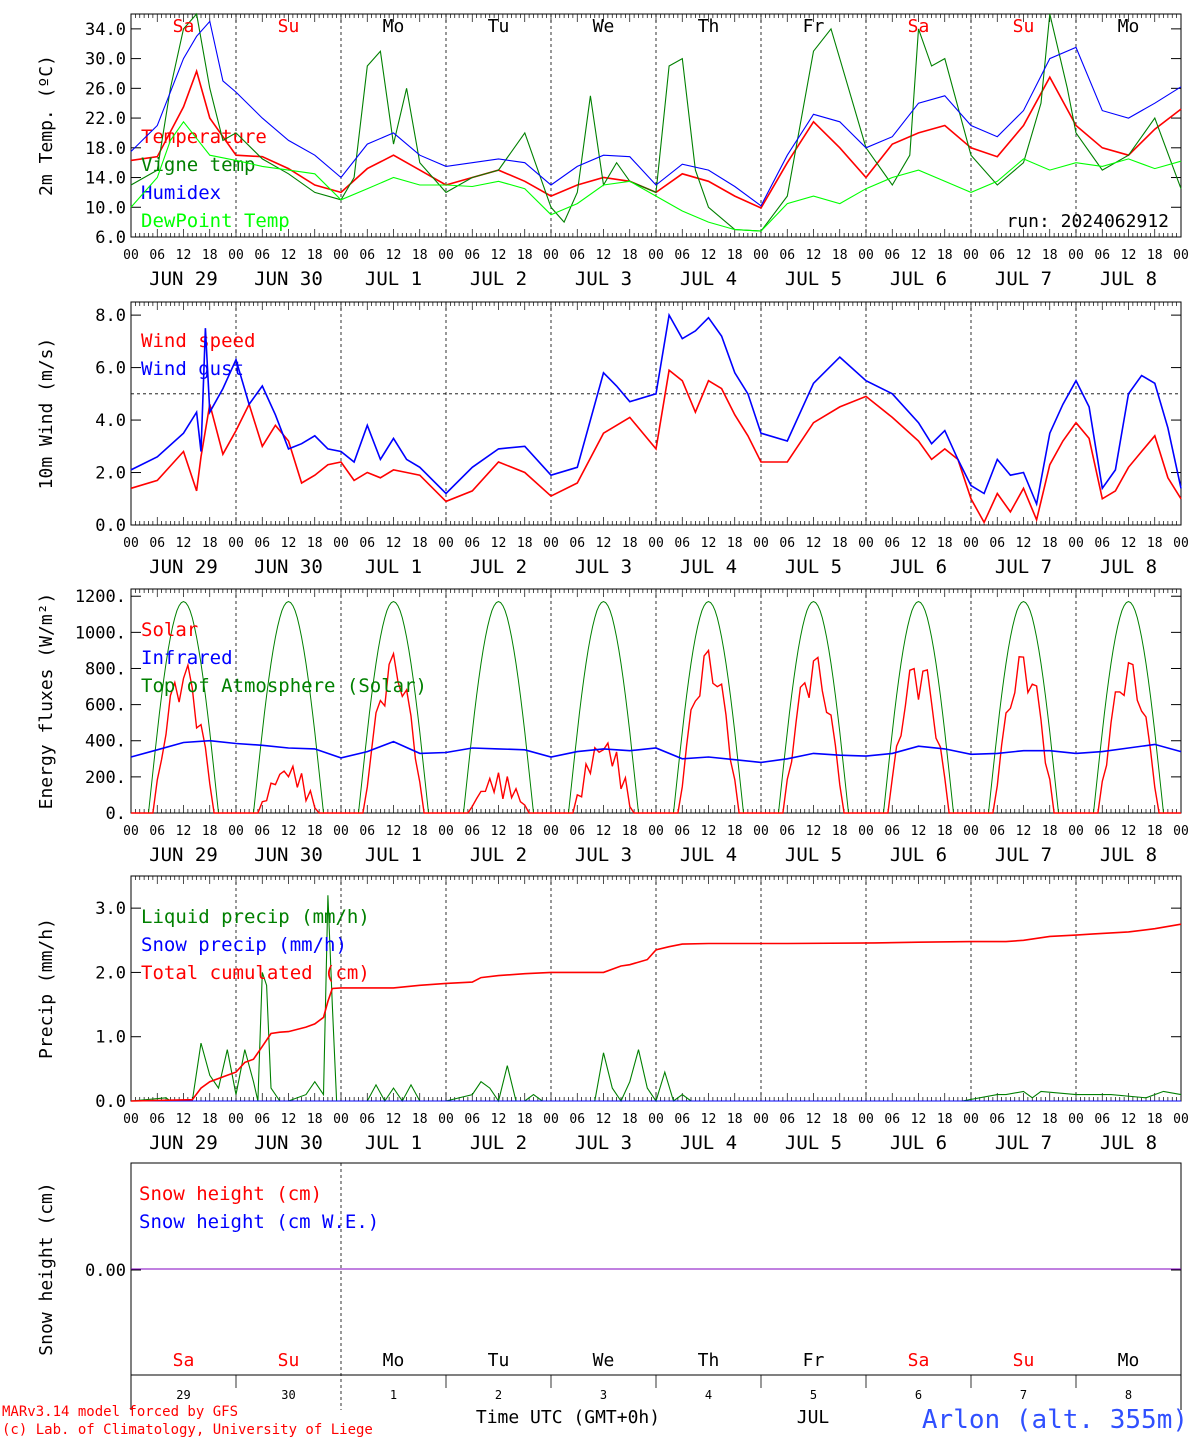 The width and height of the screenshot is (1194, 1440). I want to click on weekday-label: Sa, so click(184, 1360).